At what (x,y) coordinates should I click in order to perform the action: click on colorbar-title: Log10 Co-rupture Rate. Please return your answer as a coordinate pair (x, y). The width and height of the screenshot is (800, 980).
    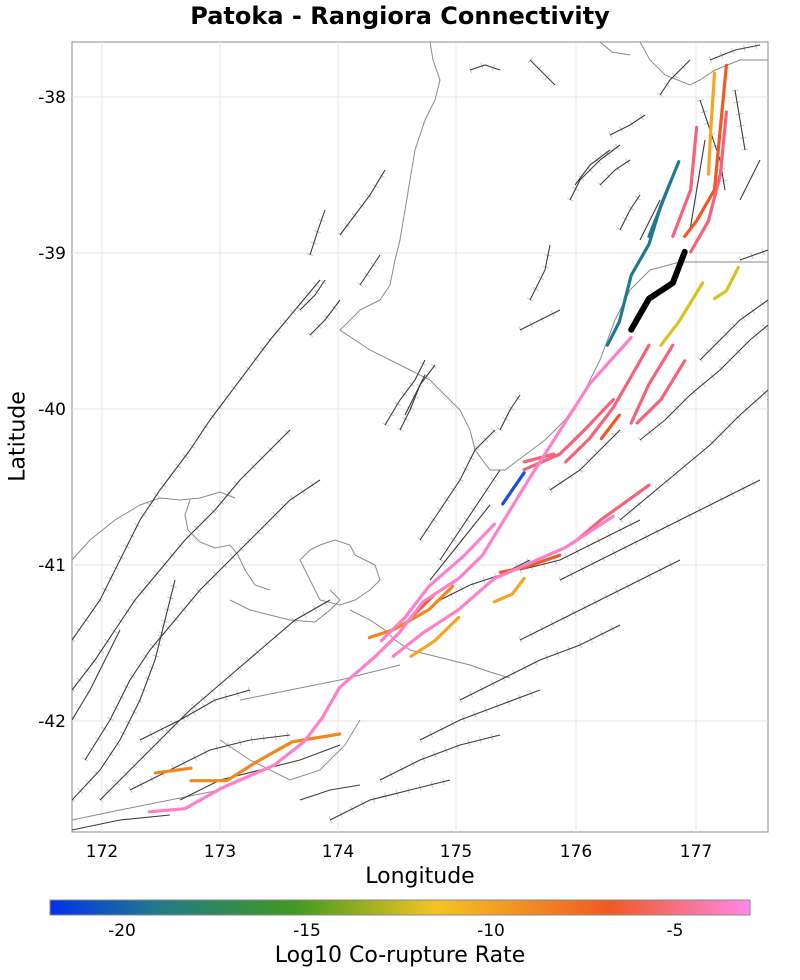
    Looking at the image, I should click on (400, 955).